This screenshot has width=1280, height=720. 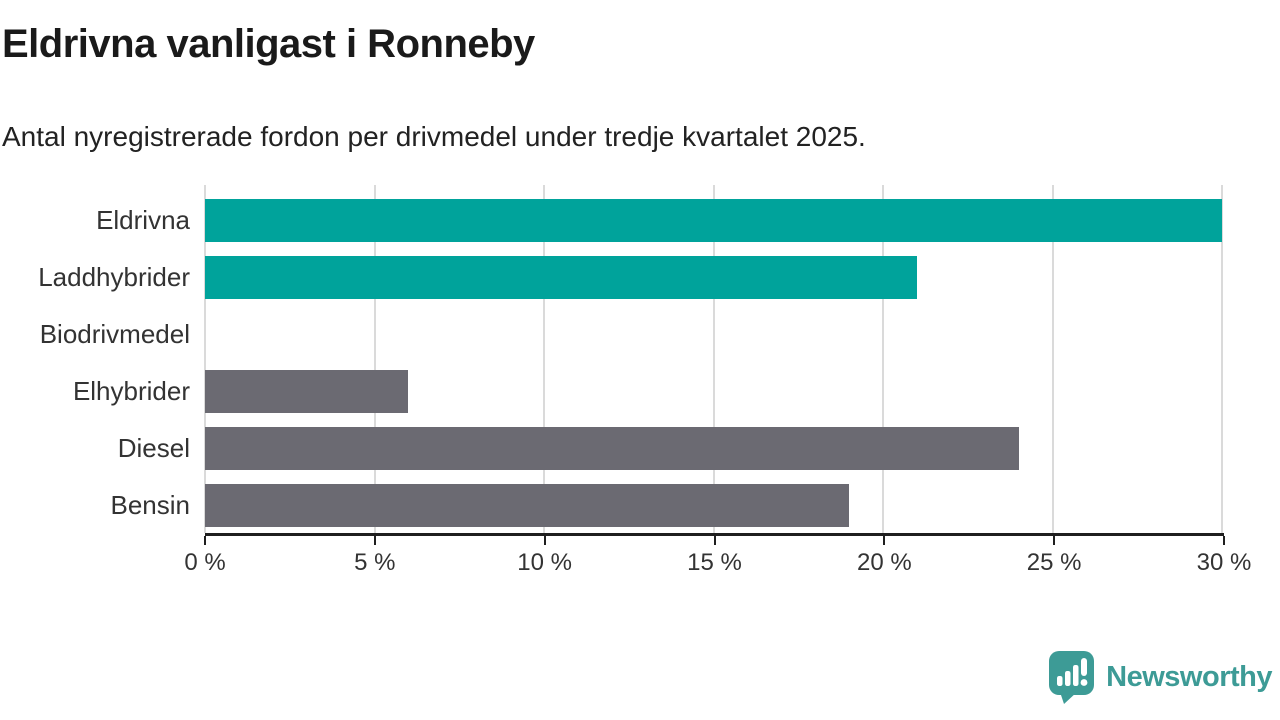 I want to click on bar-bensin, so click(x=527, y=505).